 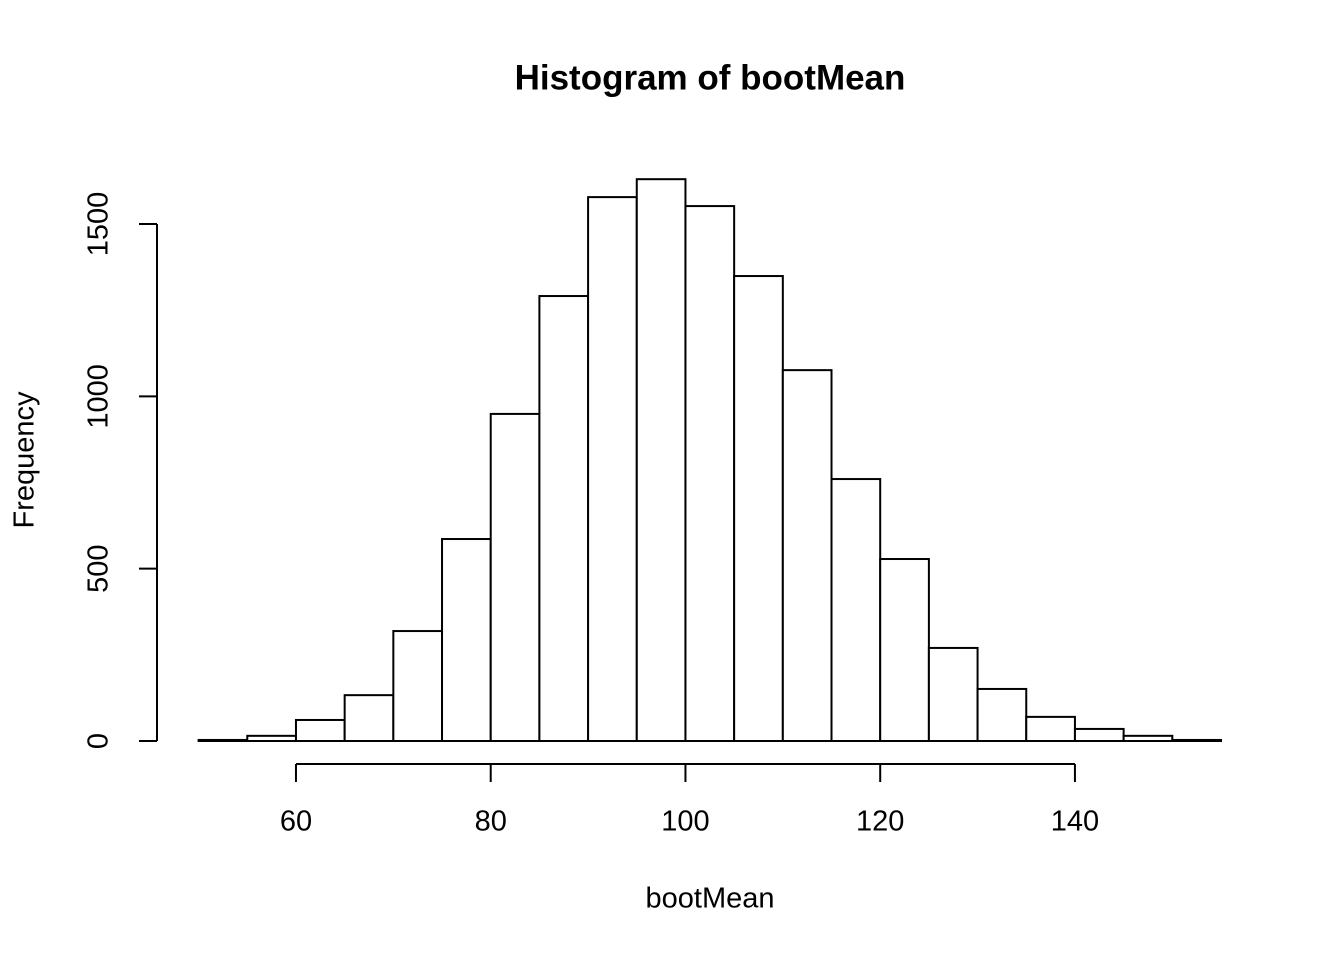 I want to click on y-tick-label: 1500, so click(x=99, y=224).